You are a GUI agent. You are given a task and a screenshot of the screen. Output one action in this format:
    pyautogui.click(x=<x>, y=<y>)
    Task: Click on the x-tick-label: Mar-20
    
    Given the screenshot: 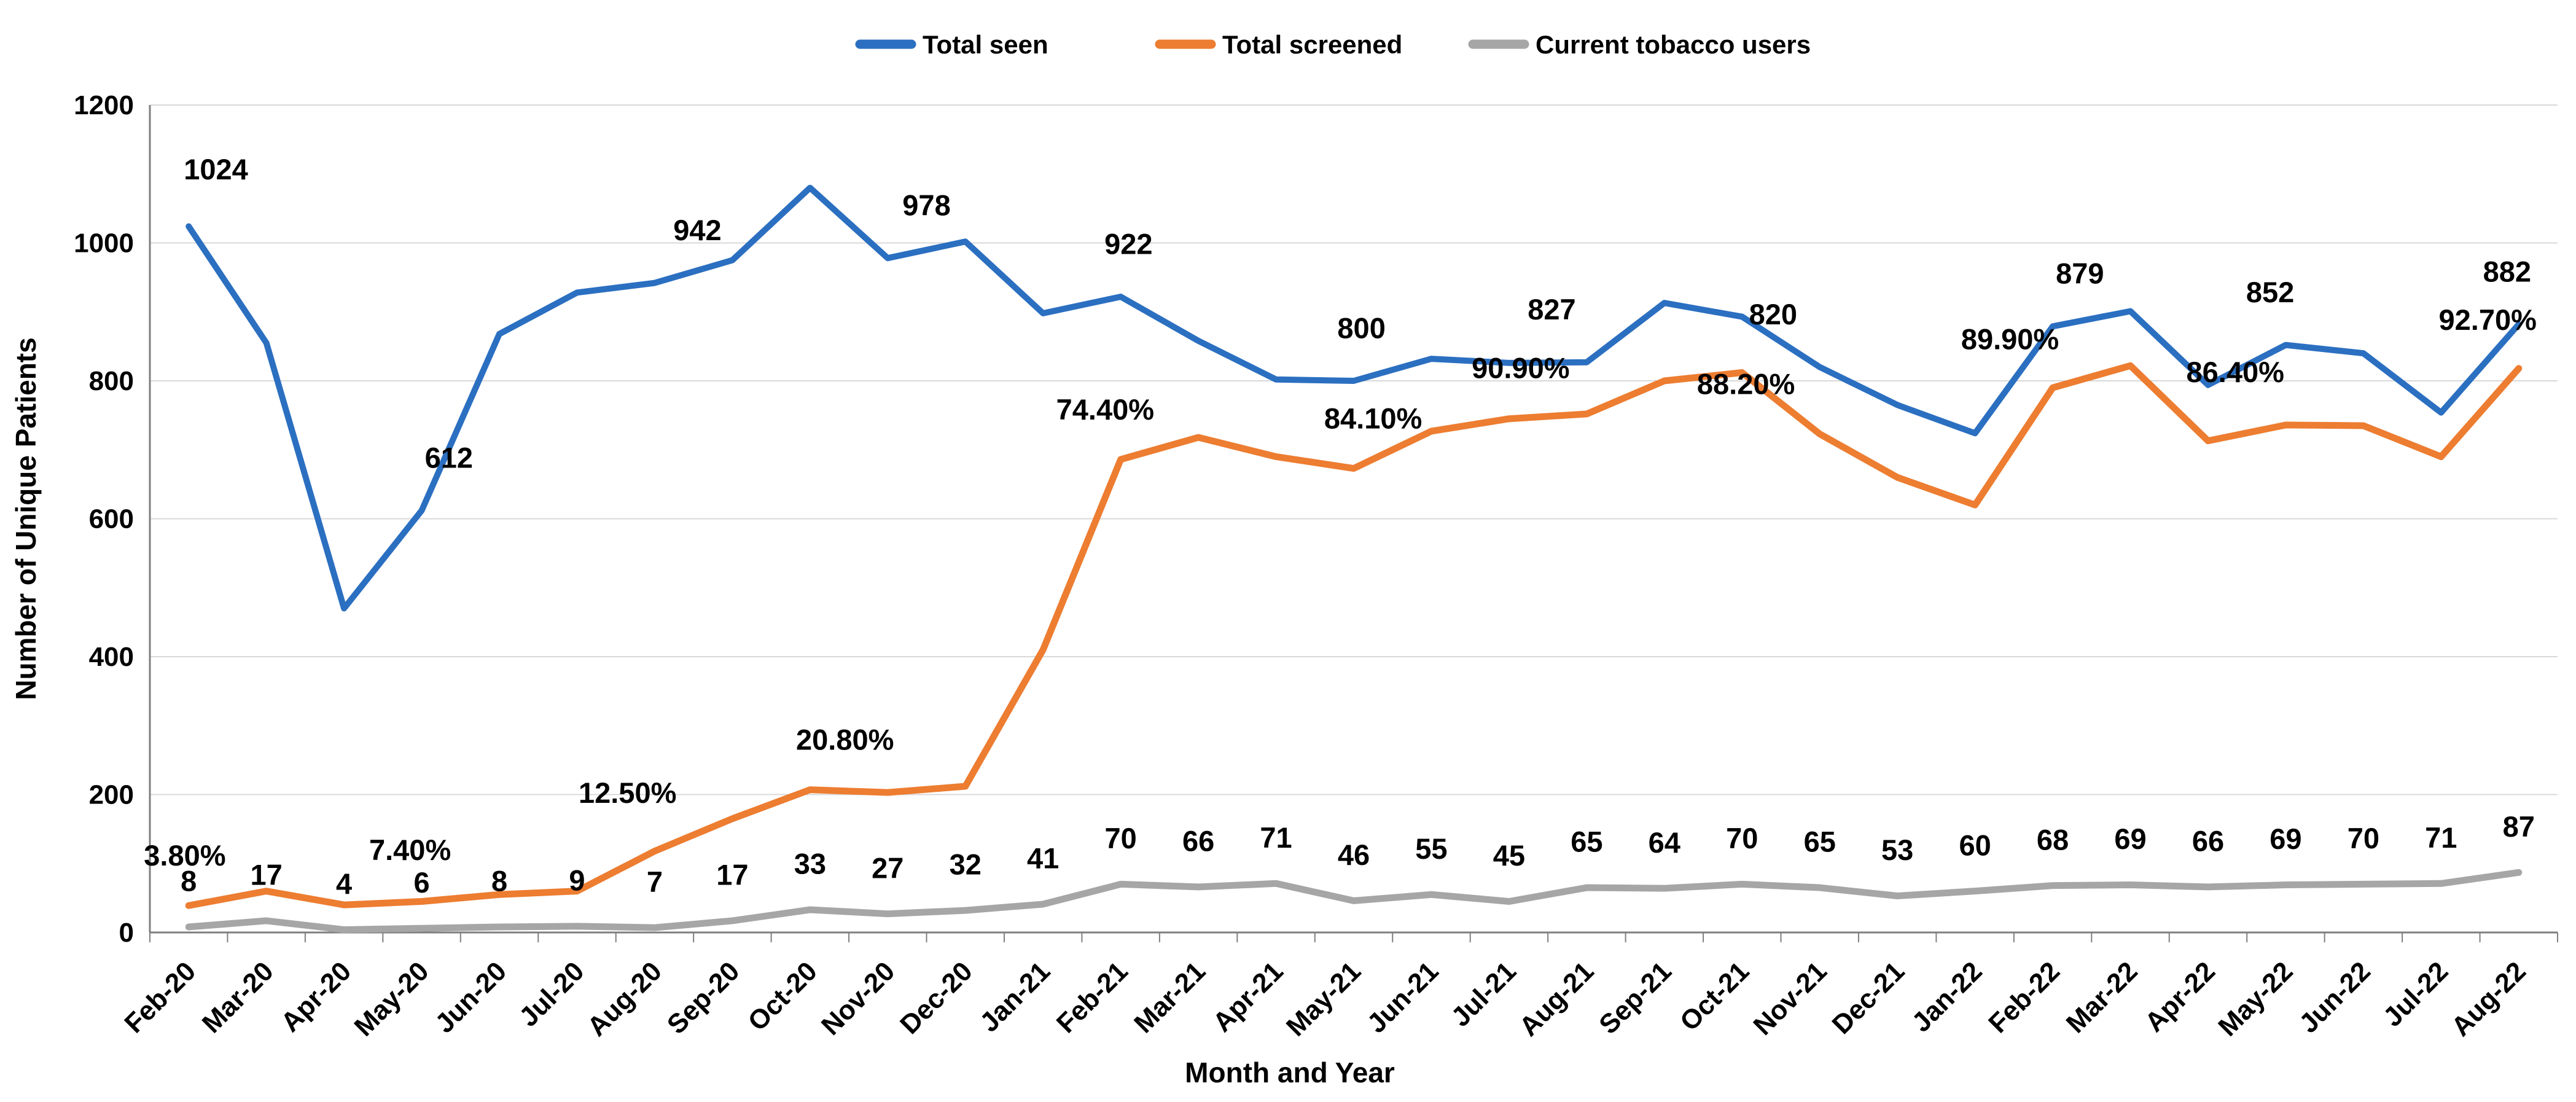 What is the action you would take?
    pyautogui.click(x=238, y=997)
    